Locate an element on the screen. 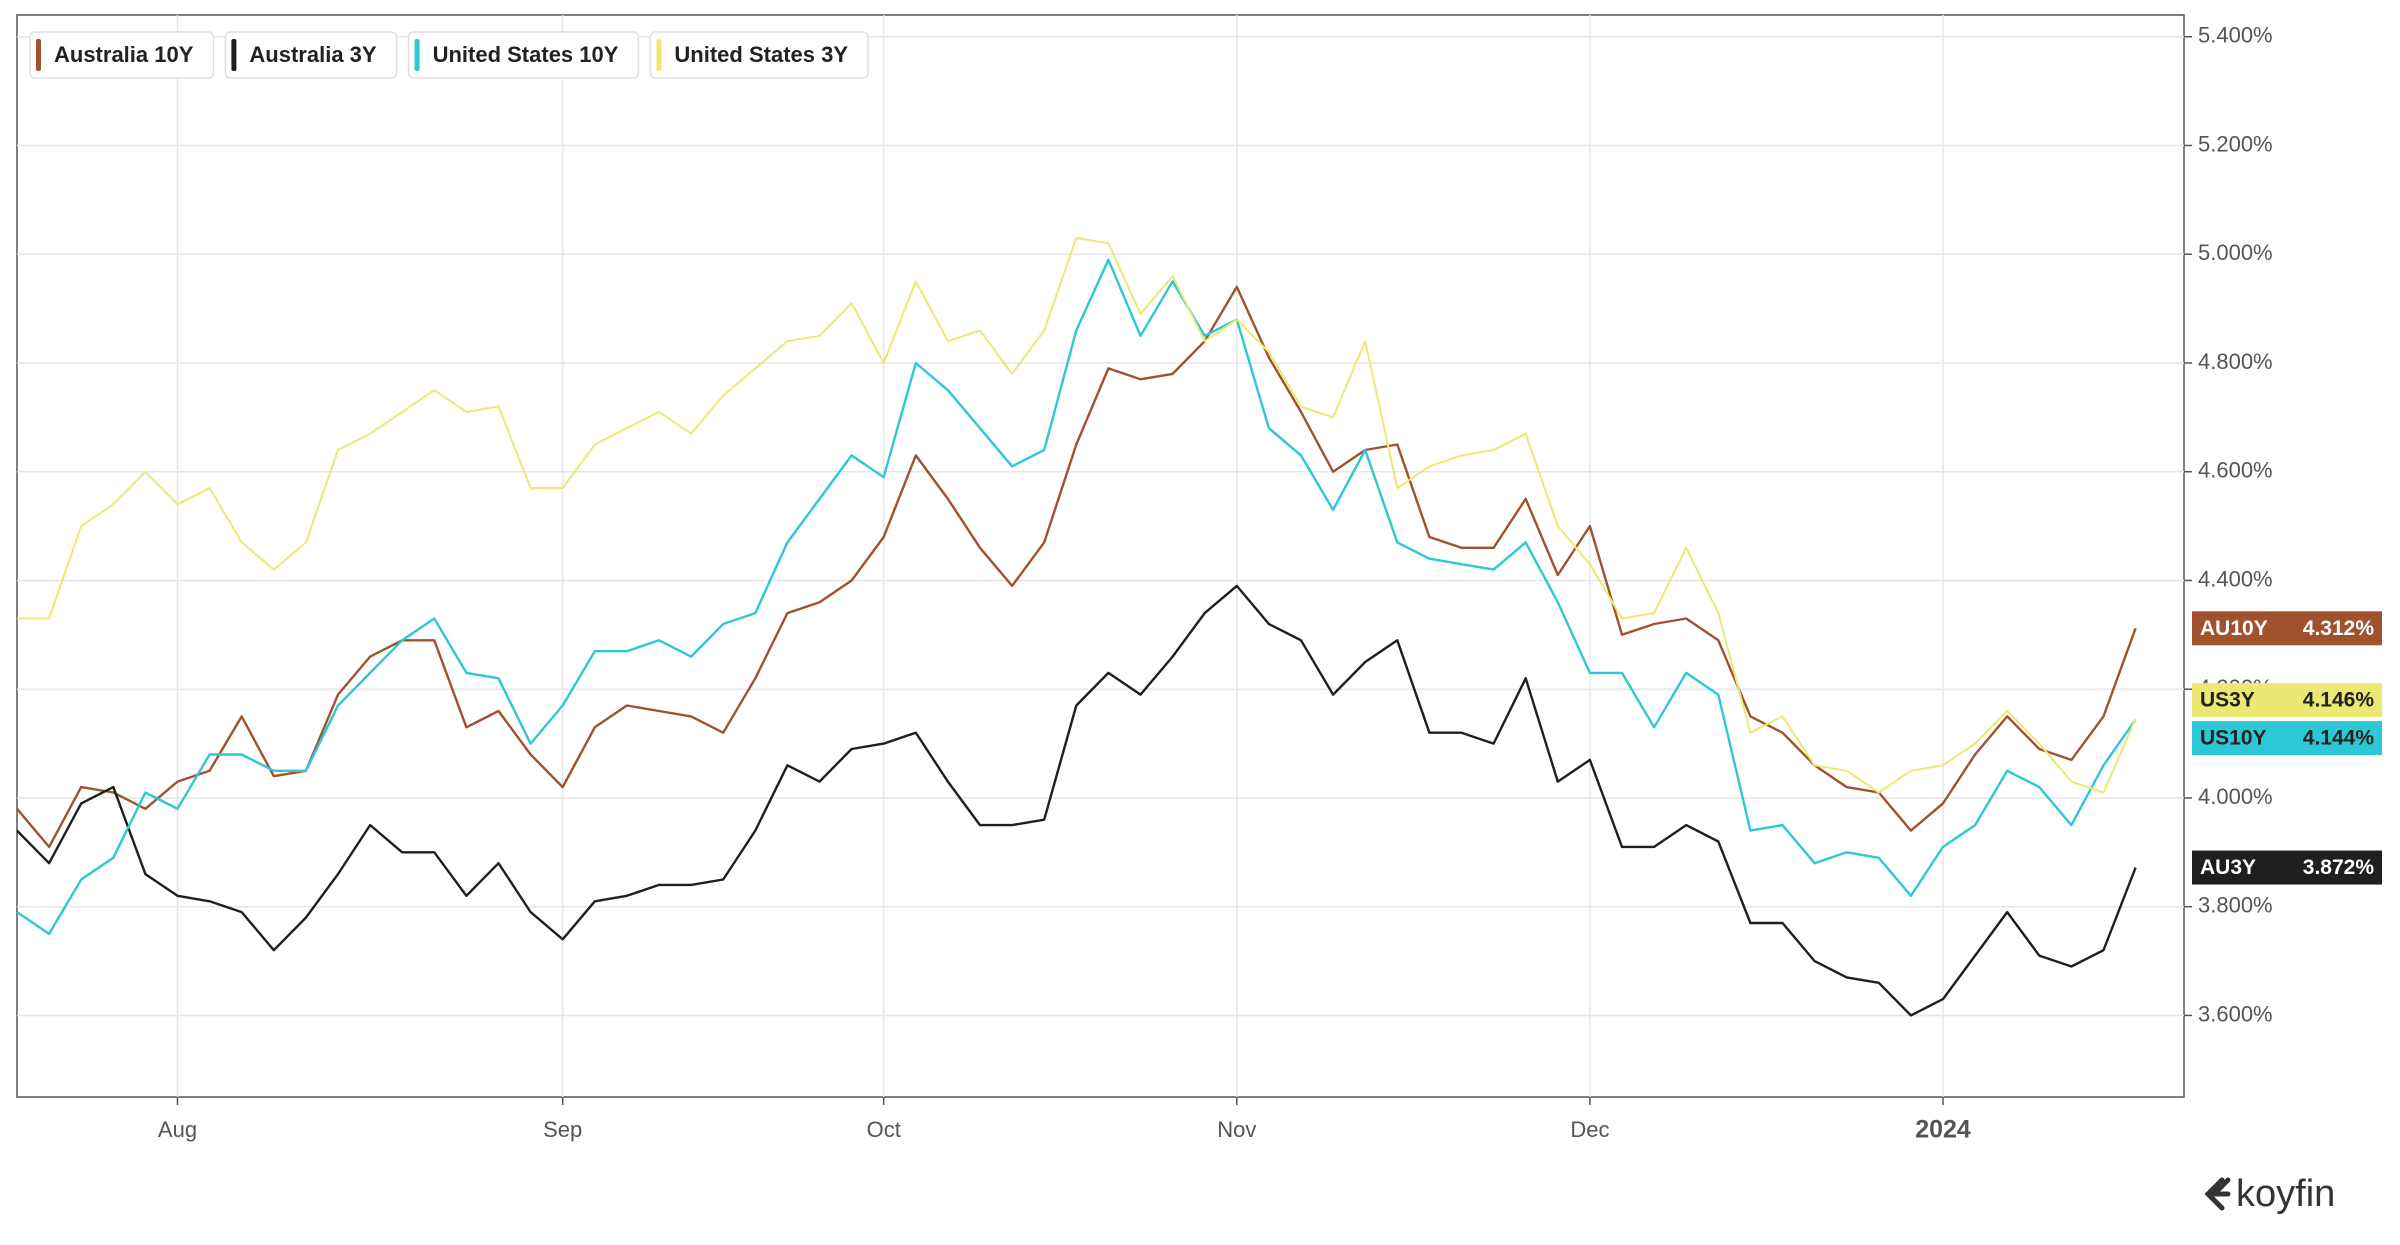  end-badge: US10Y 4.144% is located at coordinates (2287, 738).